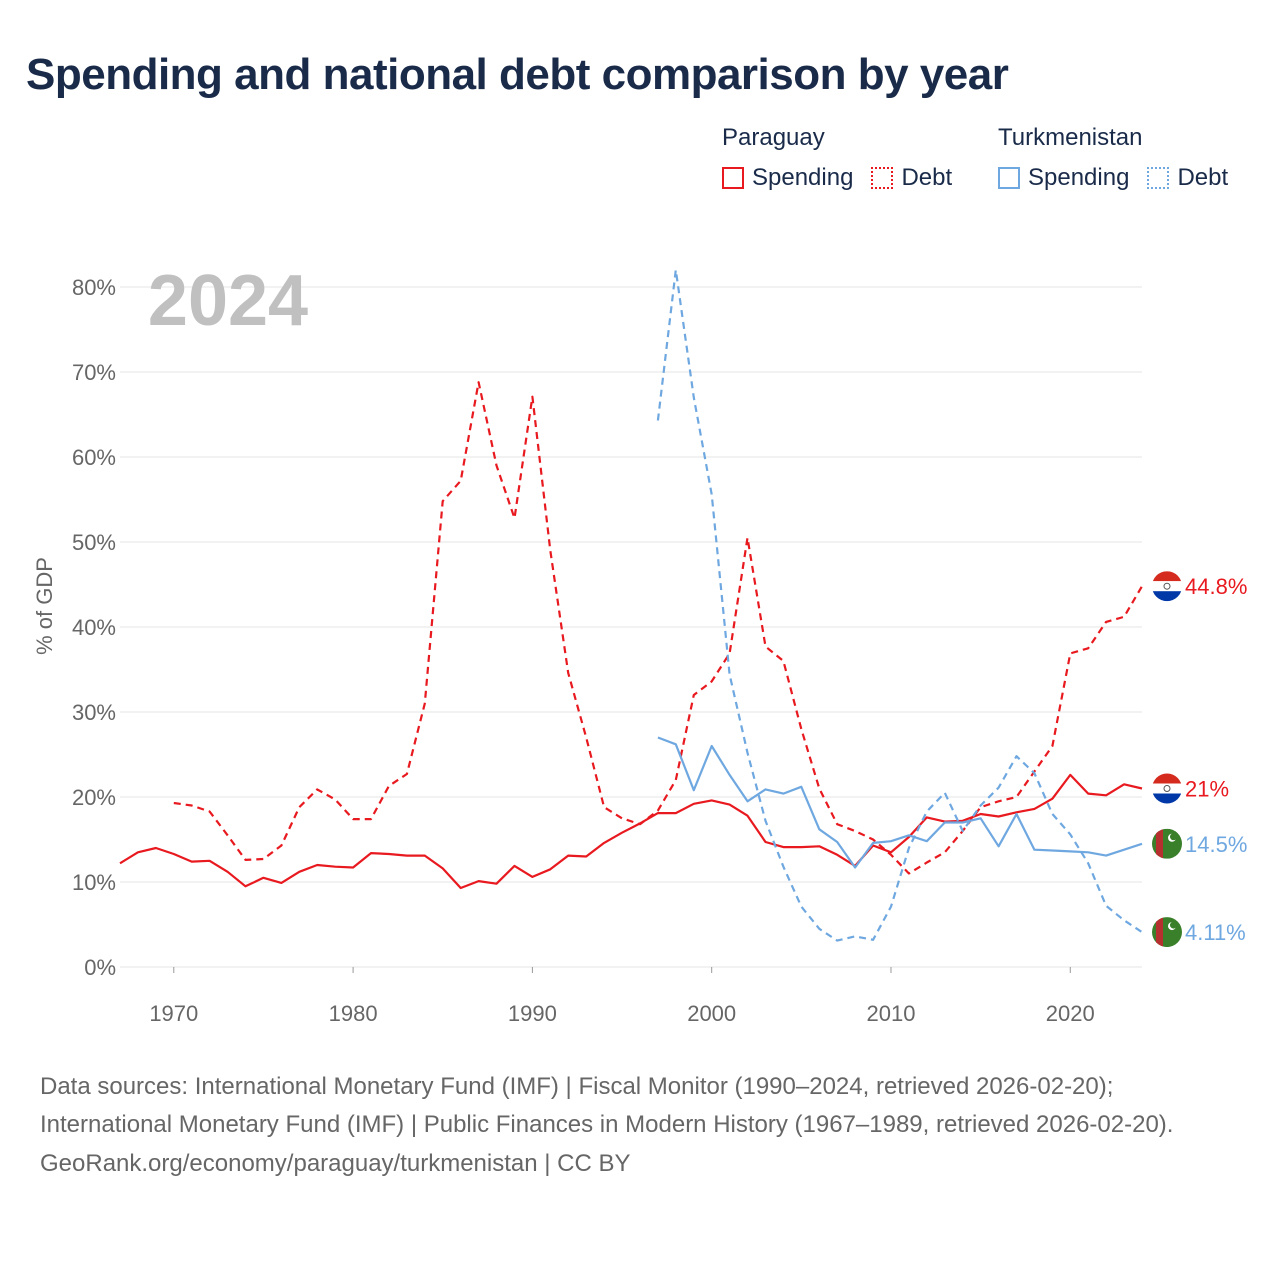  What do you see at coordinates (532, 1013) in the screenshot?
I see `x-tick-label: 1990` at bounding box center [532, 1013].